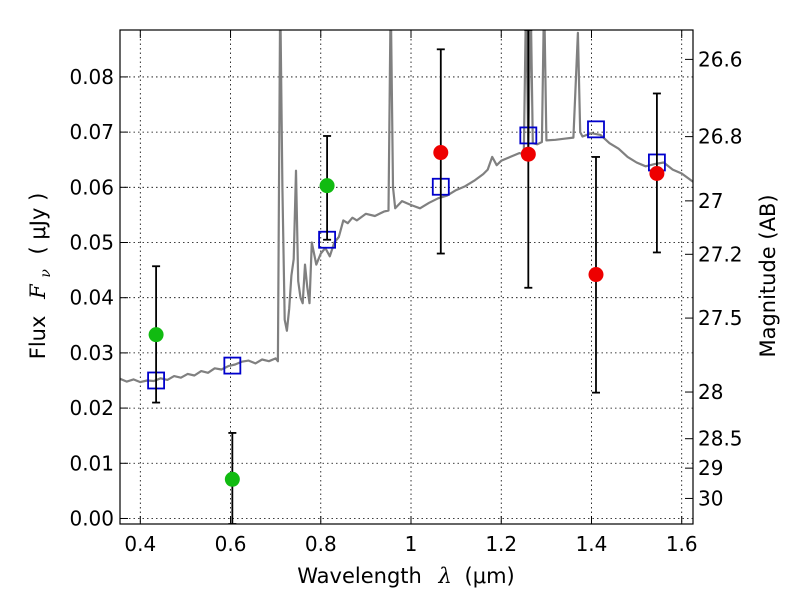 This screenshot has height=600, width=800. I want to click on y-tick-label: 0.07, so click(91, 132).